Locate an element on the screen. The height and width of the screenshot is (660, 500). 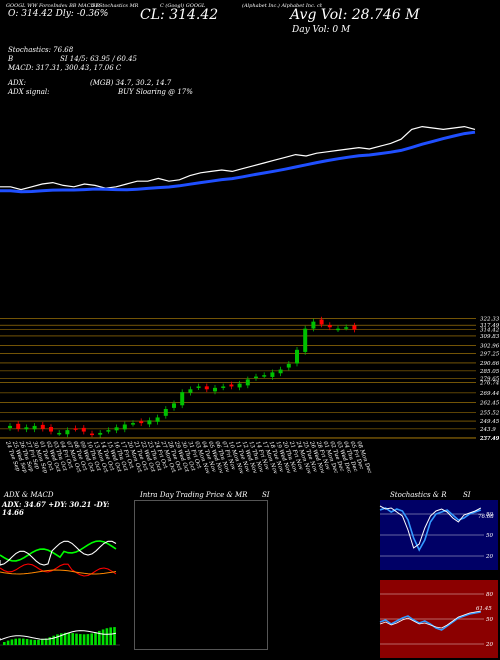
price-tick-label: 314.42 is located at coordinates (490, 330).